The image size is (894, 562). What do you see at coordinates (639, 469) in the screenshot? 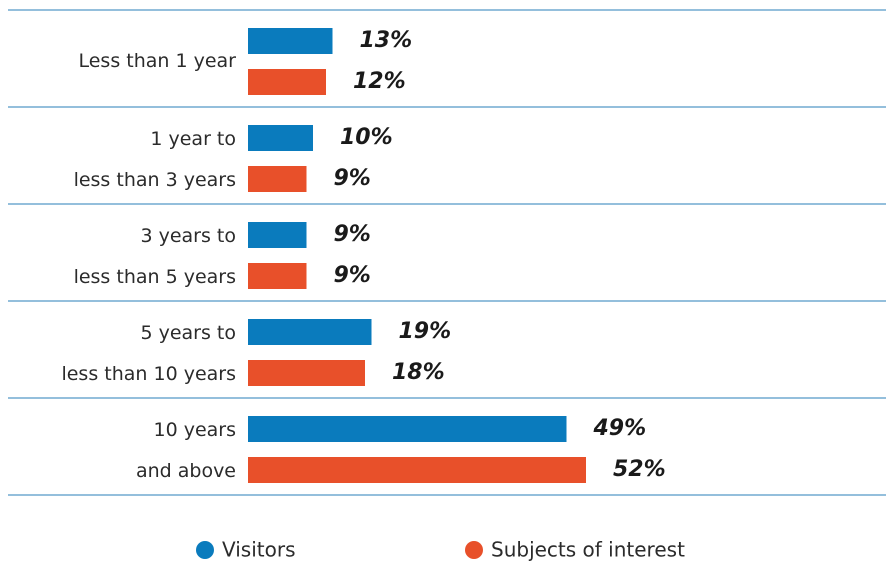
I see `value-label: 52%` at bounding box center [639, 469].